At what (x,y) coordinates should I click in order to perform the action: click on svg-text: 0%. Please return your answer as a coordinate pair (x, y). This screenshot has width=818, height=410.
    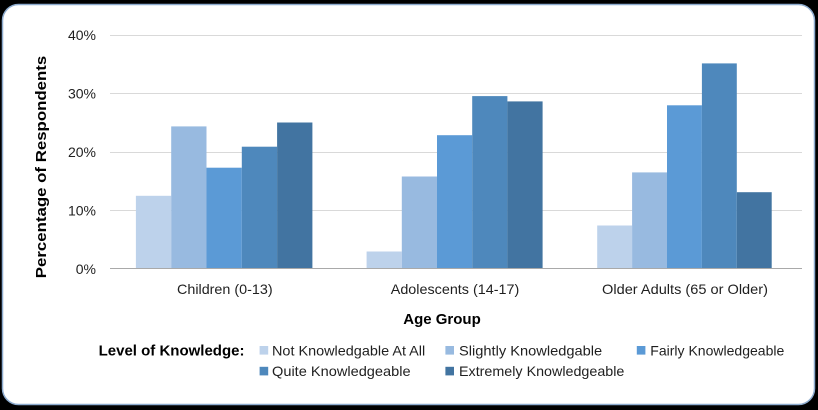
    Looking at the image, I should click on (86, 269).